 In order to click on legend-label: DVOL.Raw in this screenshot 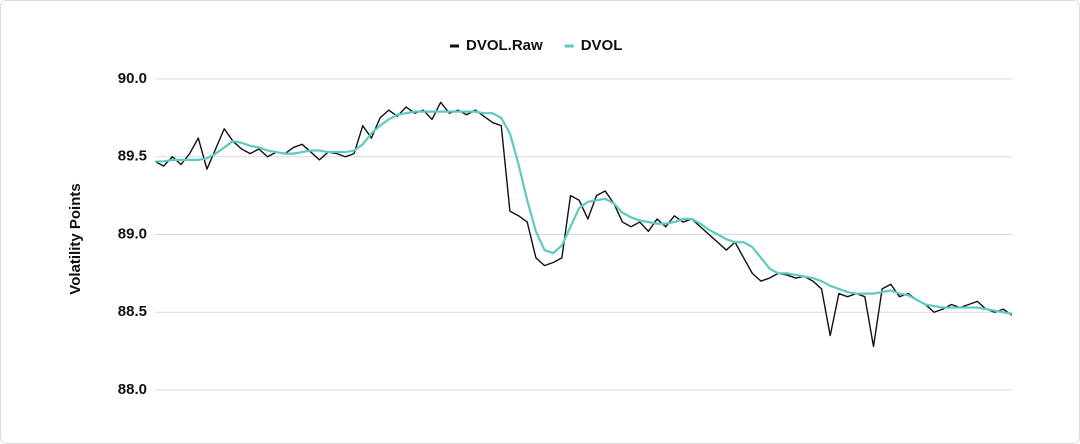, I will do `click(504, 45)`.